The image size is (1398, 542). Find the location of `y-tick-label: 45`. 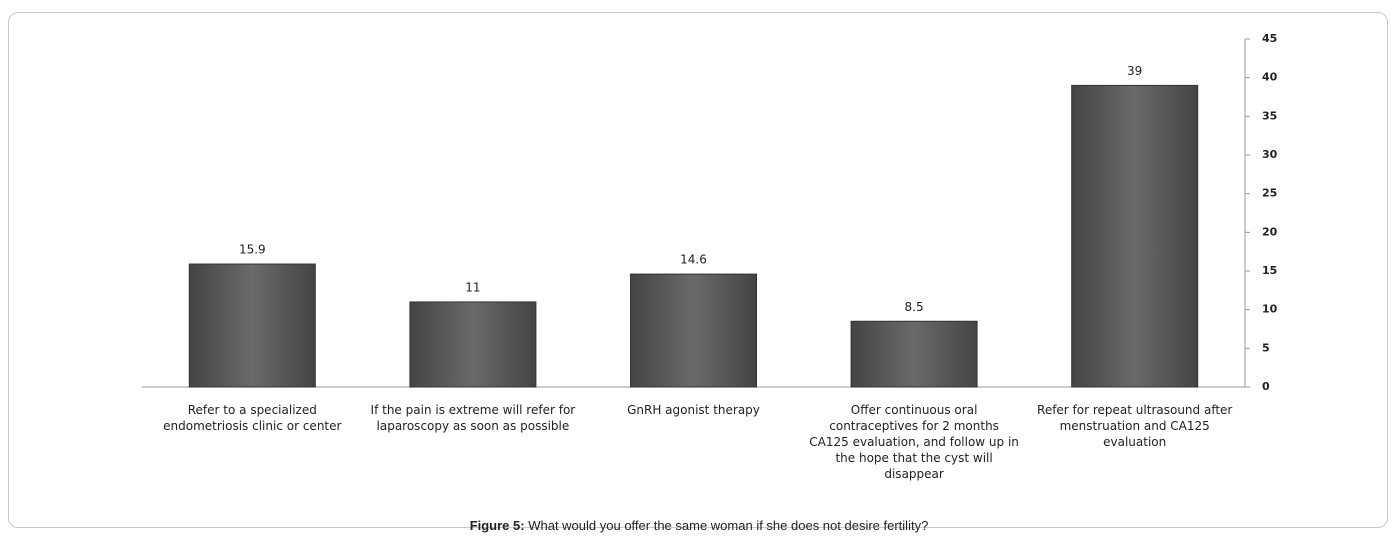

y-tick-label: 45 is located at coordinates (1269, 38).